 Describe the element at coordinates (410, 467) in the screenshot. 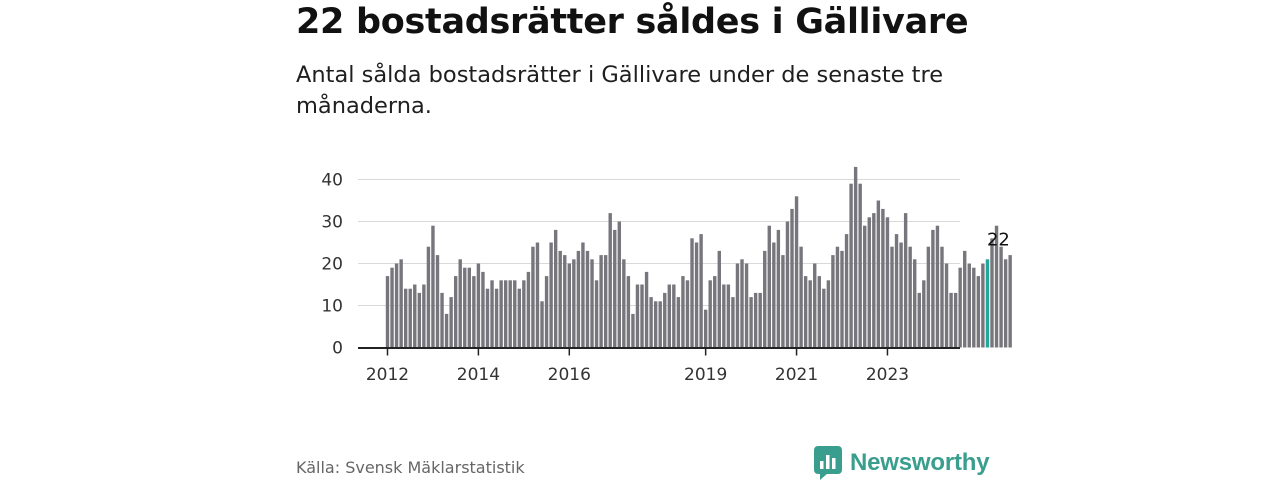

I see `source-note: Källa: Svensk Mäklarstatistik` at that location.